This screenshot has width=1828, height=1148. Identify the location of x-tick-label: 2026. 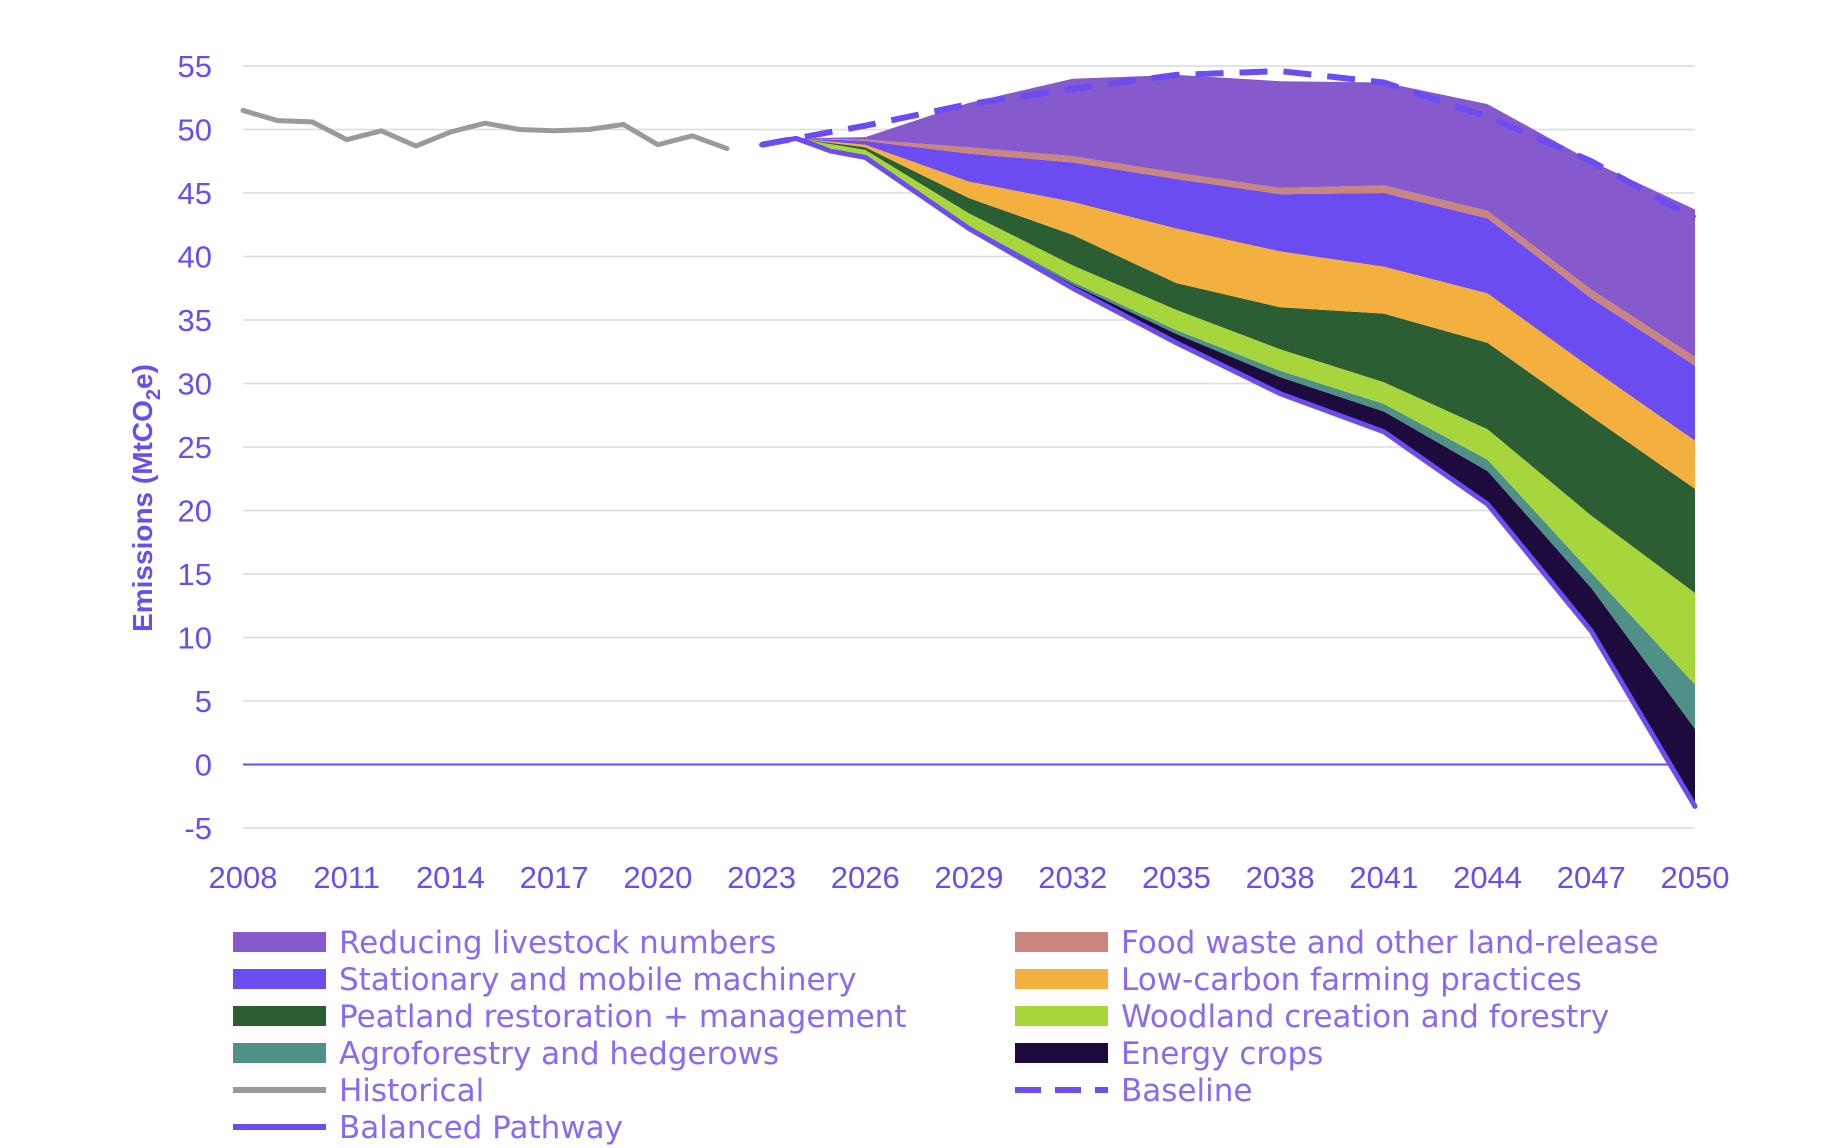
(865, 877).